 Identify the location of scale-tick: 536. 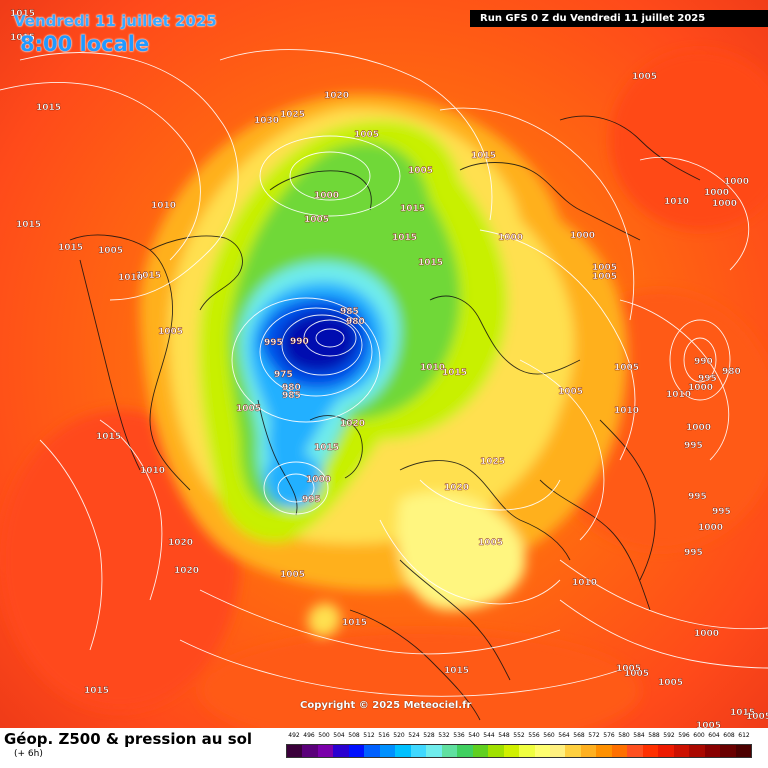
(459, 735).